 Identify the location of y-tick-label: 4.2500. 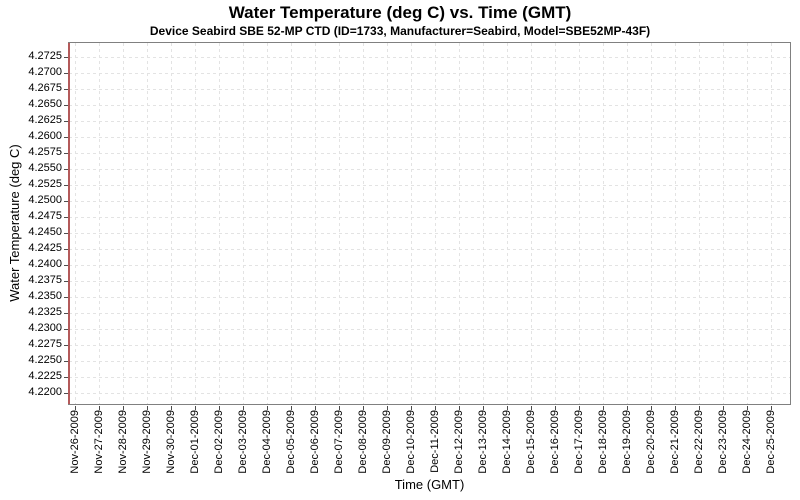
(45, 200).